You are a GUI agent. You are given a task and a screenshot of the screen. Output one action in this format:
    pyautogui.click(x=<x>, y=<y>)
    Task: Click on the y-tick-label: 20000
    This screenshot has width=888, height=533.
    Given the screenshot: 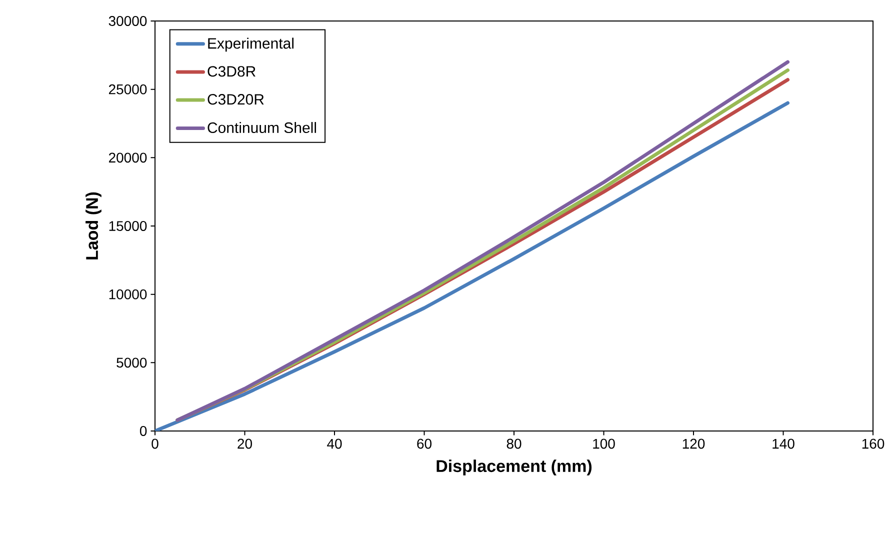 What is the action you would take?
    pyautogui.click(x=127, y=157)
    